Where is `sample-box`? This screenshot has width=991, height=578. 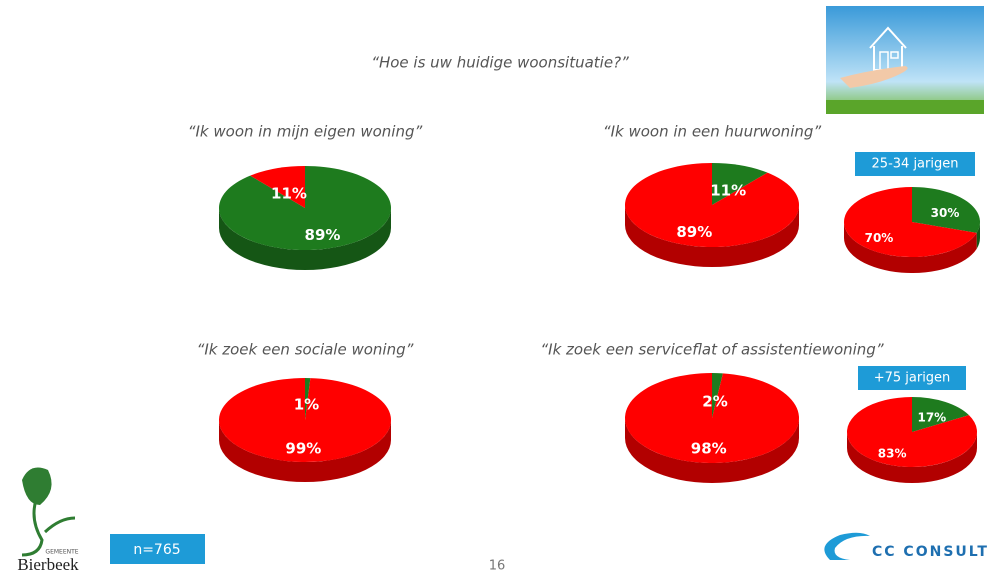 sample-box is located at coordinates (157, 549).